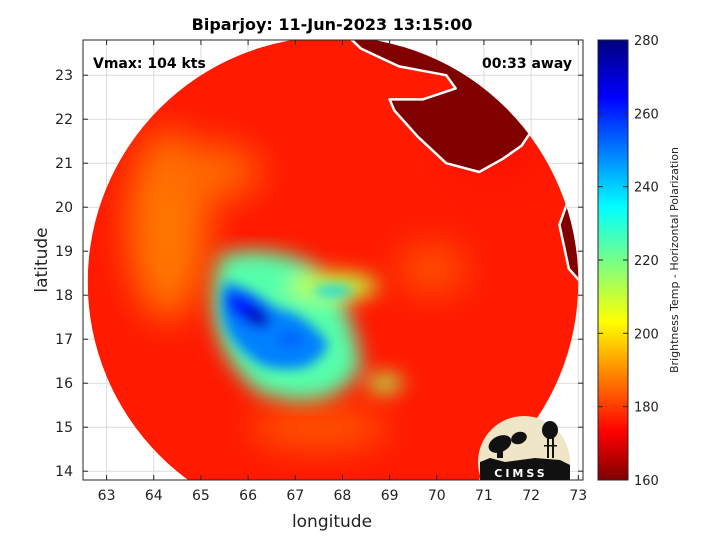 This screenshot has width=720, height=540. Describe the element at coordinates (64, 164) in the screenshot. I see `y-tick-label: 21` at that location.